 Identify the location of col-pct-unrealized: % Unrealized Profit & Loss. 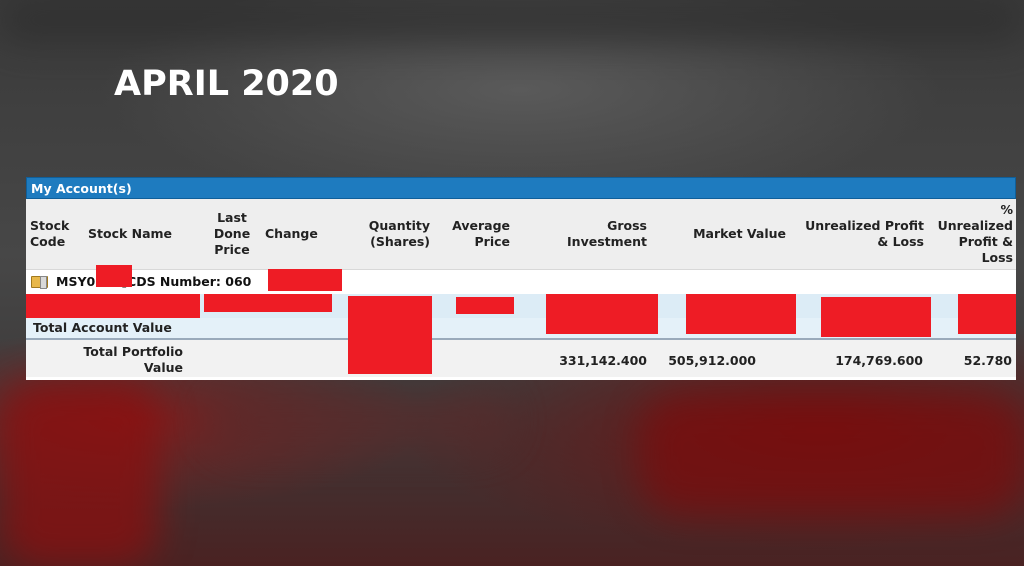
(975, 233).